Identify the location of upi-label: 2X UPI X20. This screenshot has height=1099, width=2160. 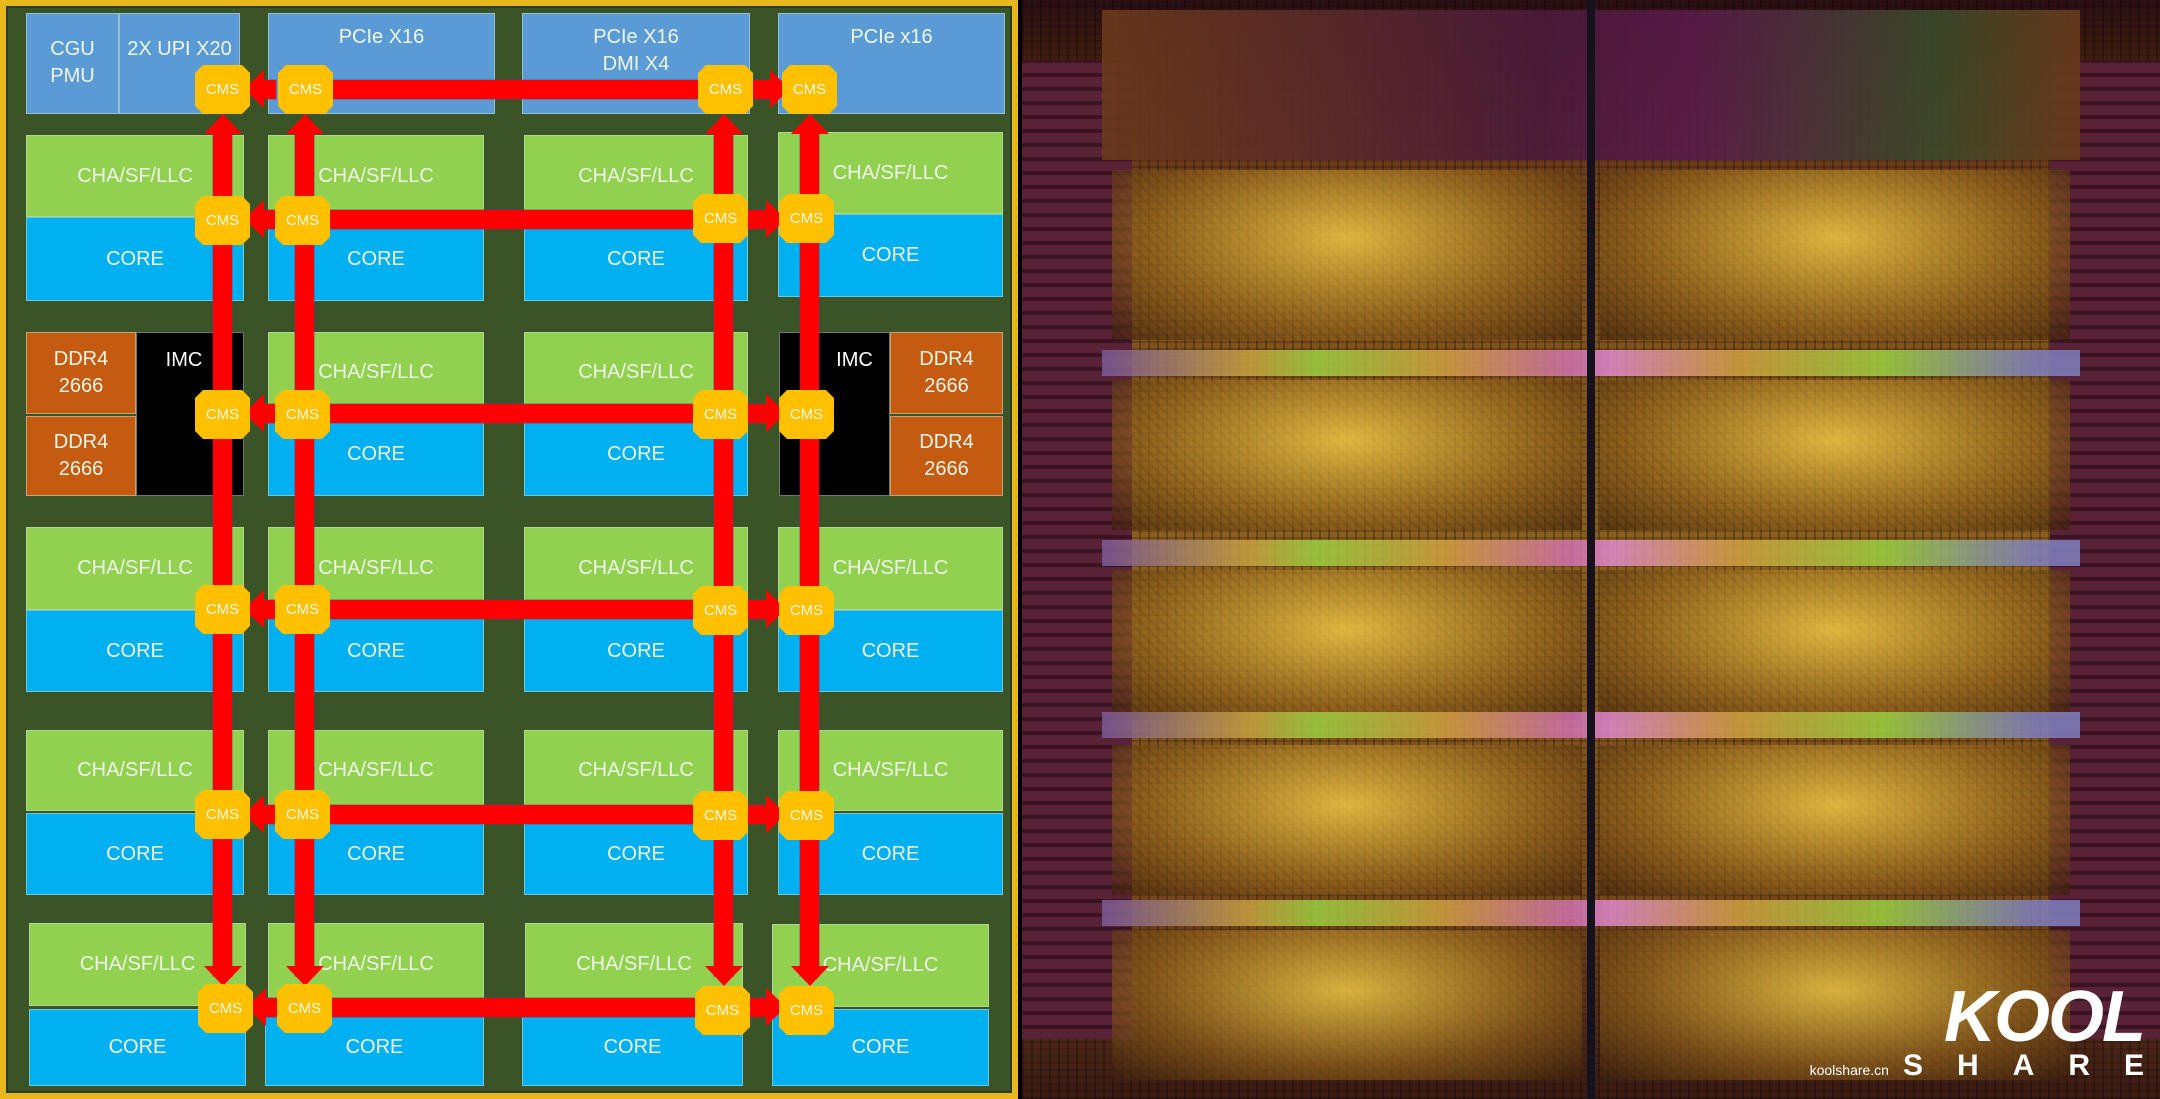
(179, 49).